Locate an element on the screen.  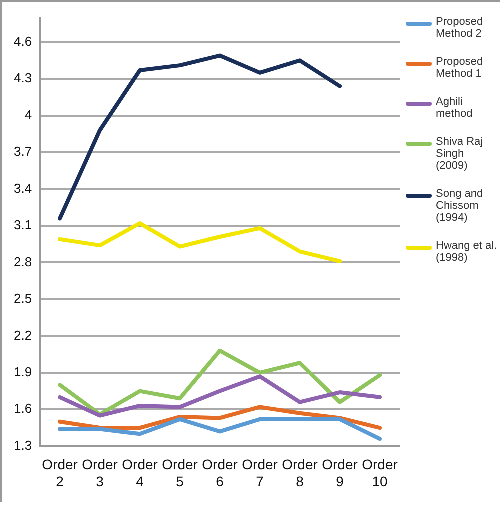
y-tick-label: 4.3 is located at coordinates (23, 78).